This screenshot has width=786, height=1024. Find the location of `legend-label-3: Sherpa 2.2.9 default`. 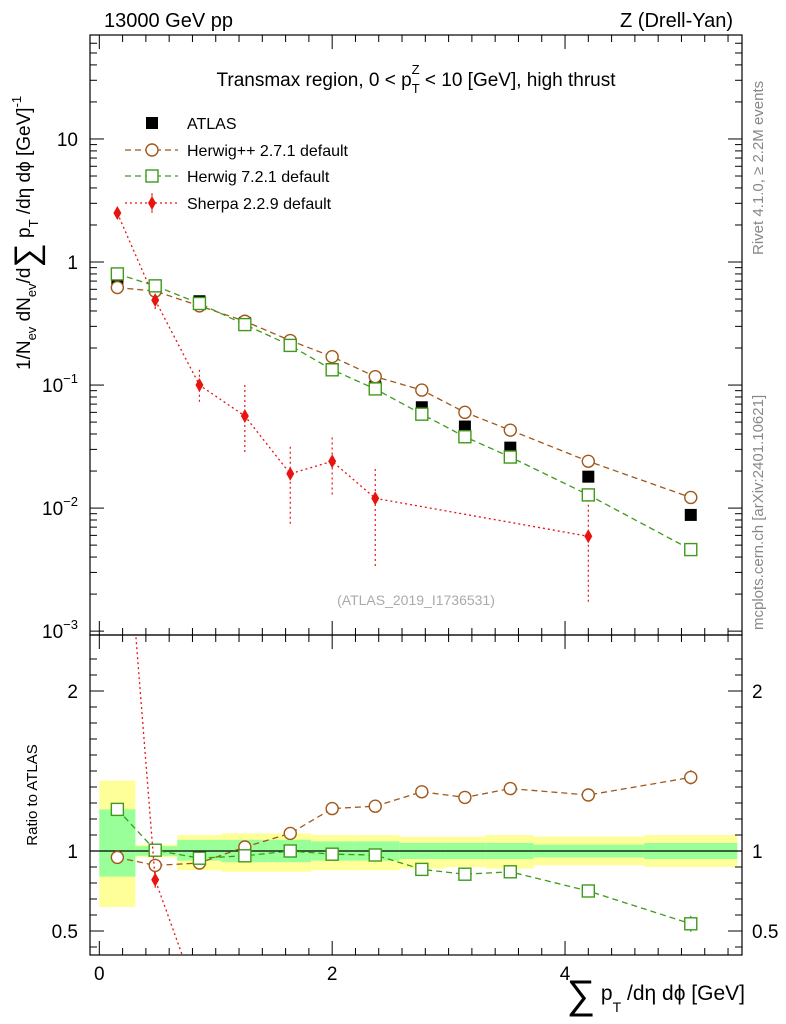

legend-label-3: Sherpa 2.2.9 default is located at coordinates (259, 204).